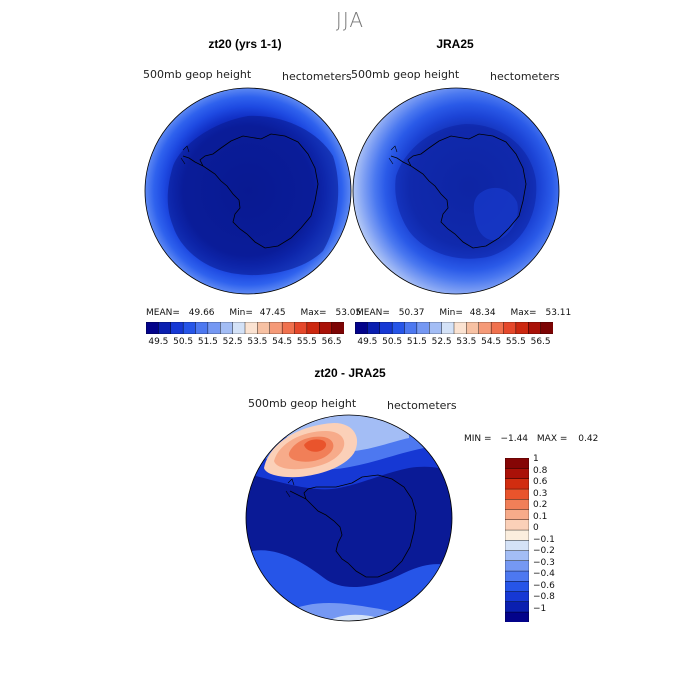  Describe the element at coordinates (392, 342) in the screenshot. I see `panel-2-colorbar-tick-label: 50.5` at that location.